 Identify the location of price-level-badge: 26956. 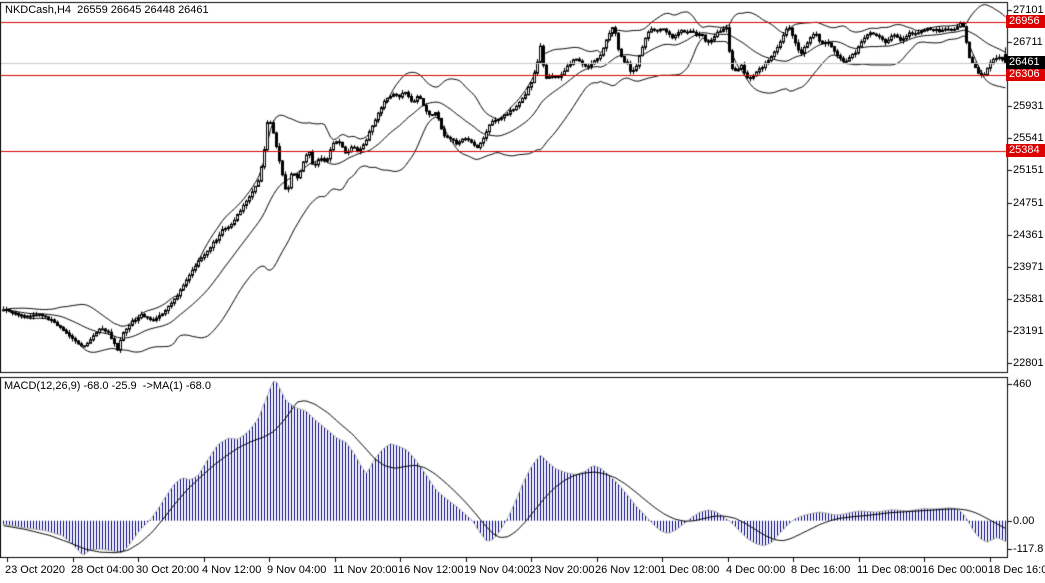
(1025, 21).